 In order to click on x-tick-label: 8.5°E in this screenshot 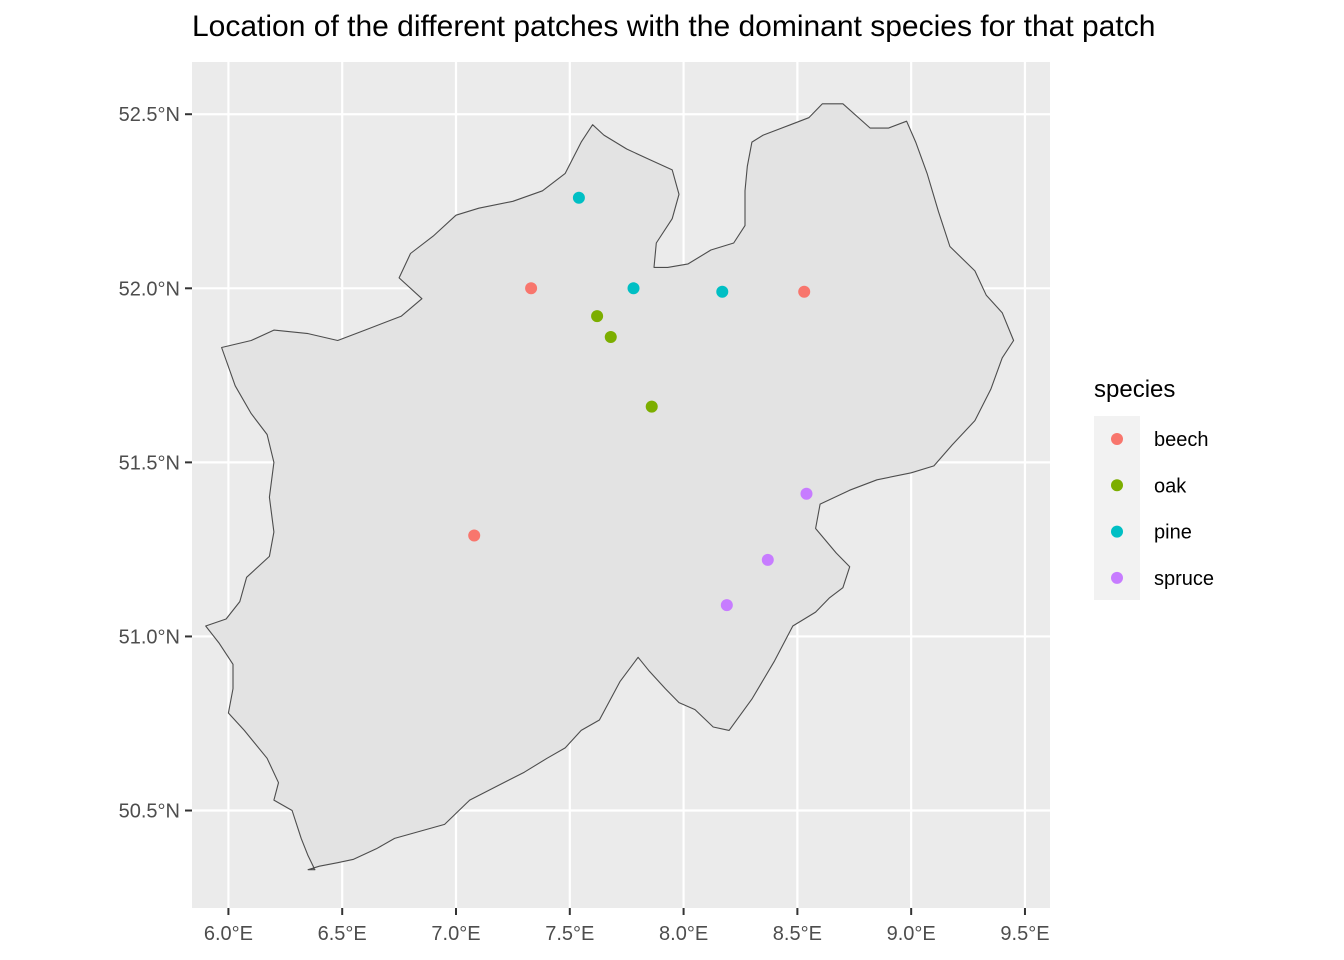, I will do `click(797, 934)`.